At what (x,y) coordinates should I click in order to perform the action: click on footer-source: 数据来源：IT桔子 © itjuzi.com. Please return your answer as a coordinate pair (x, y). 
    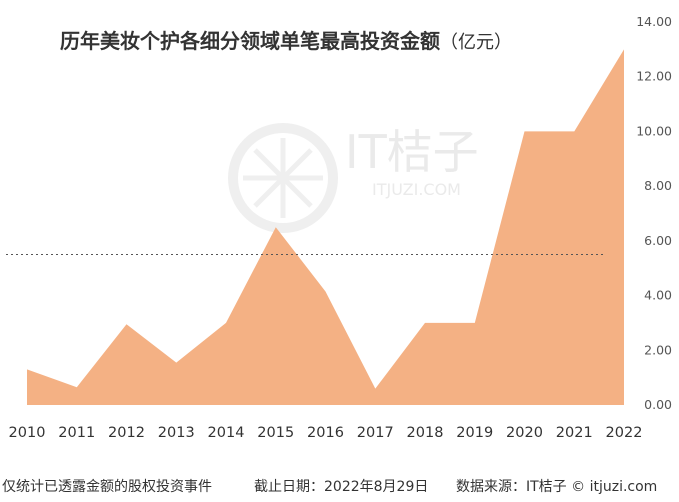
    Looking at the image, I should click on (556, 487).